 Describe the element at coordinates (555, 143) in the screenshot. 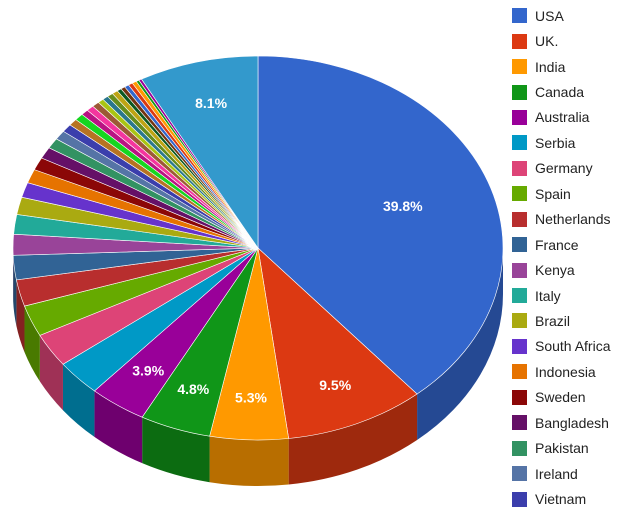

I see `legend-label: Serbia` at that location.